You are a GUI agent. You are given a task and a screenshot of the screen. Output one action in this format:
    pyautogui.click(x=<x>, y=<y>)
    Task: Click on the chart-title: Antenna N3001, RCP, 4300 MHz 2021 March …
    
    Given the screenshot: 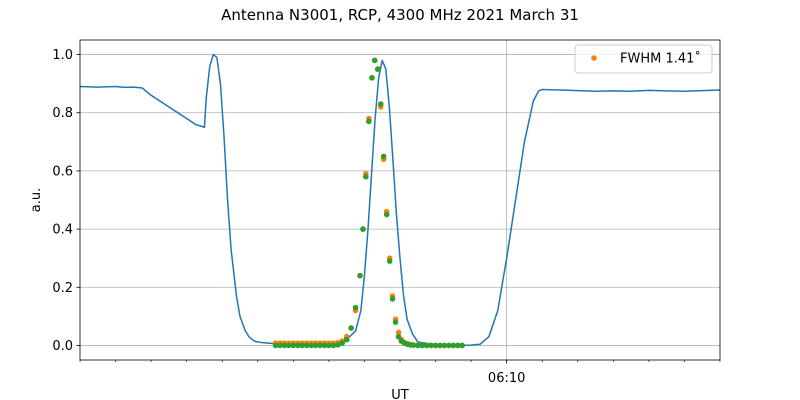 What is the action you would take?
    pyautogui.click(x=400, y=15)
    